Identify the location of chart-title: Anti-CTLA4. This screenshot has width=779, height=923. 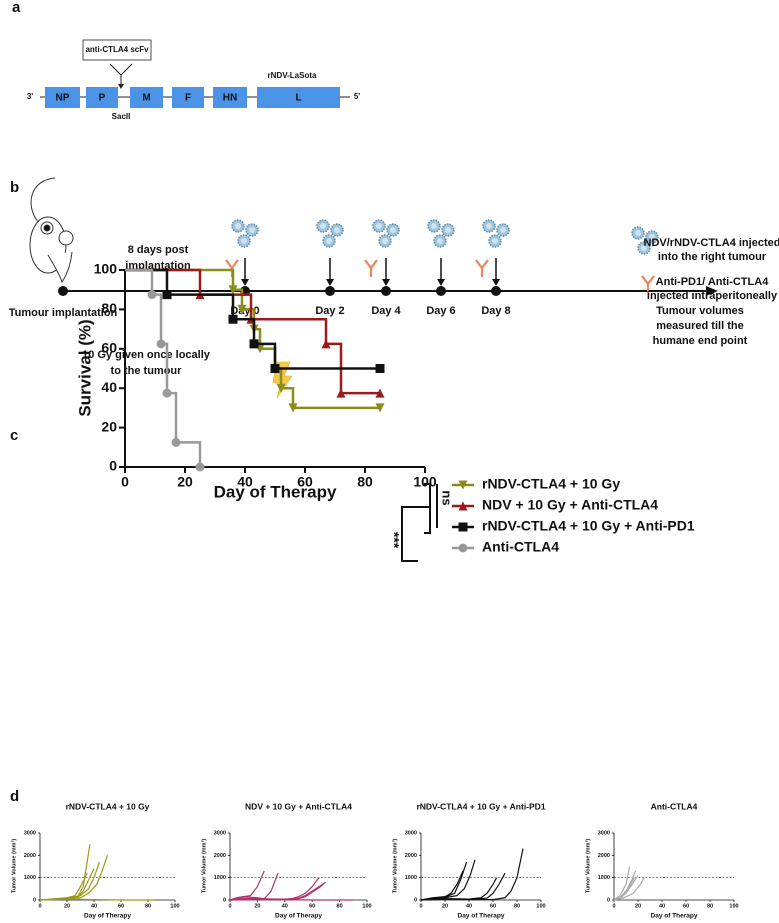
(674, 806).